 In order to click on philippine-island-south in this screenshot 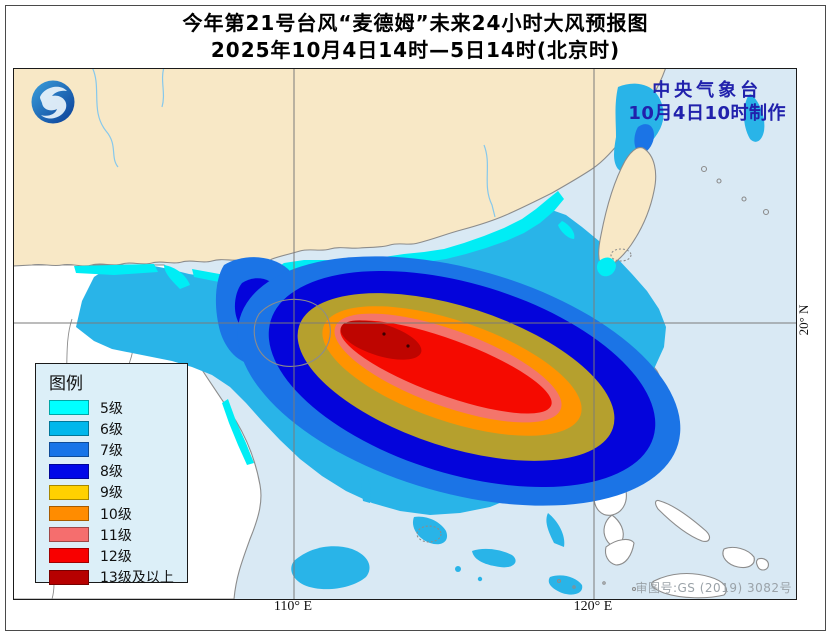, I will do `click(689, 585)`.